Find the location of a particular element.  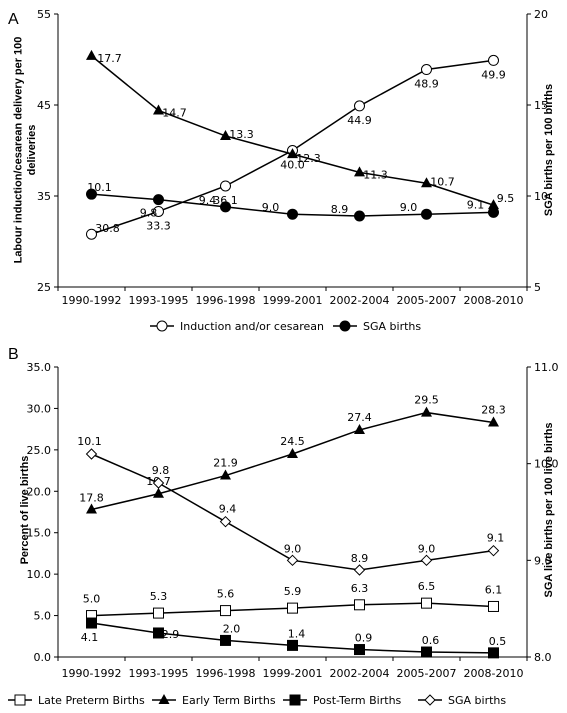

data-label-0-5: 48.9 is located at coordinates (426, 84).